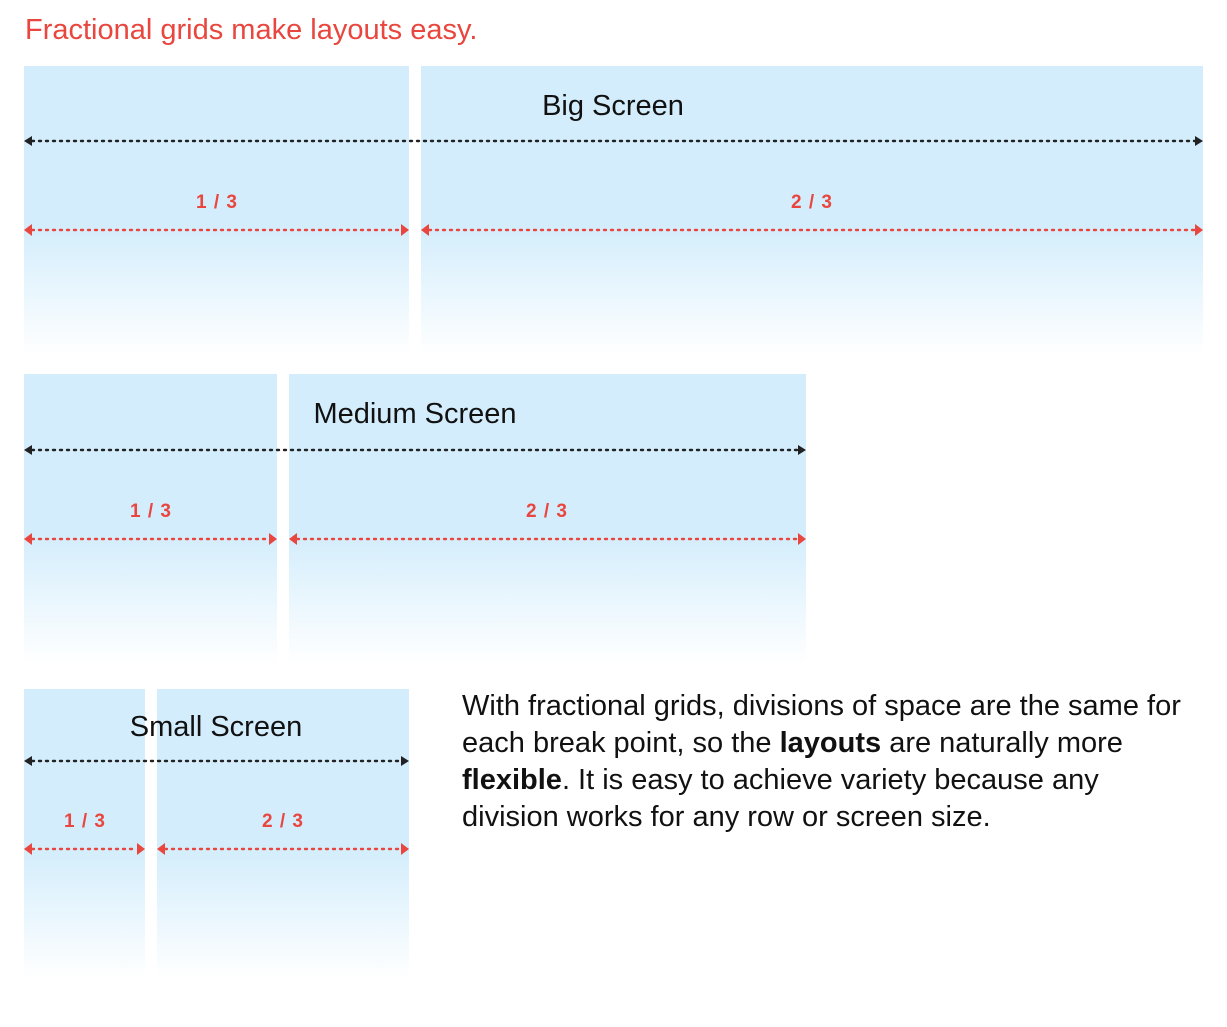 This screenshot has width=1227, height=1027. I want to click on big-screen-label: Big Screen, so click(613, 106).